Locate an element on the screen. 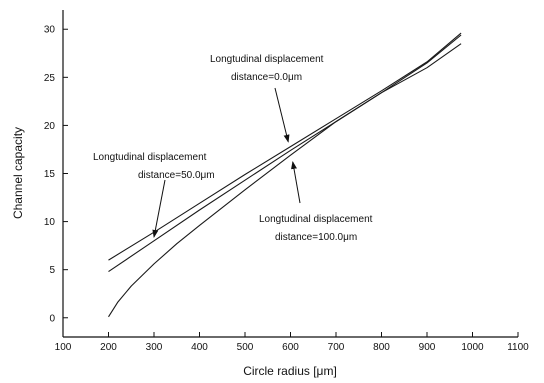 The image size is (544, 383). annotation-value: distance=100.0μm is located at coordinates (316, 237).